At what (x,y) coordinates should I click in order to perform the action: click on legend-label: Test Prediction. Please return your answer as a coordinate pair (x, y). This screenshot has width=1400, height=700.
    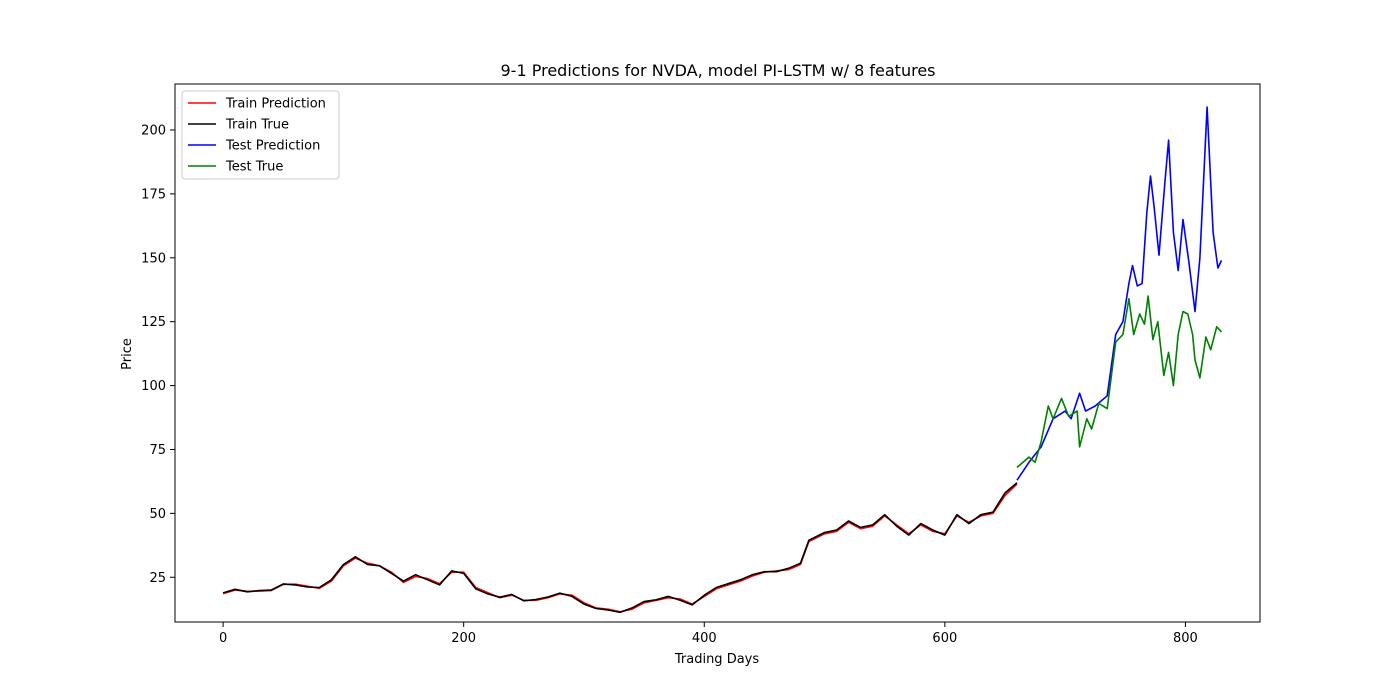
    Looking at the image, I should click on (272, 146).